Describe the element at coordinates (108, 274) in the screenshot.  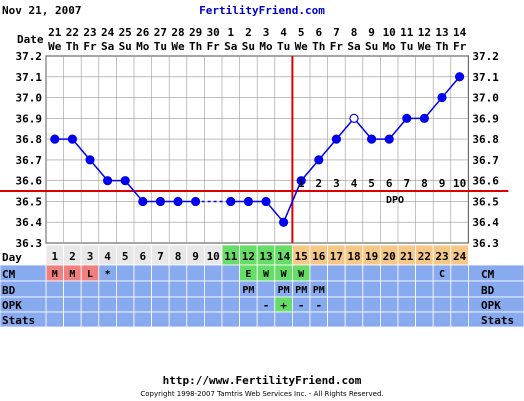
I see `cm-value: *` at that location.